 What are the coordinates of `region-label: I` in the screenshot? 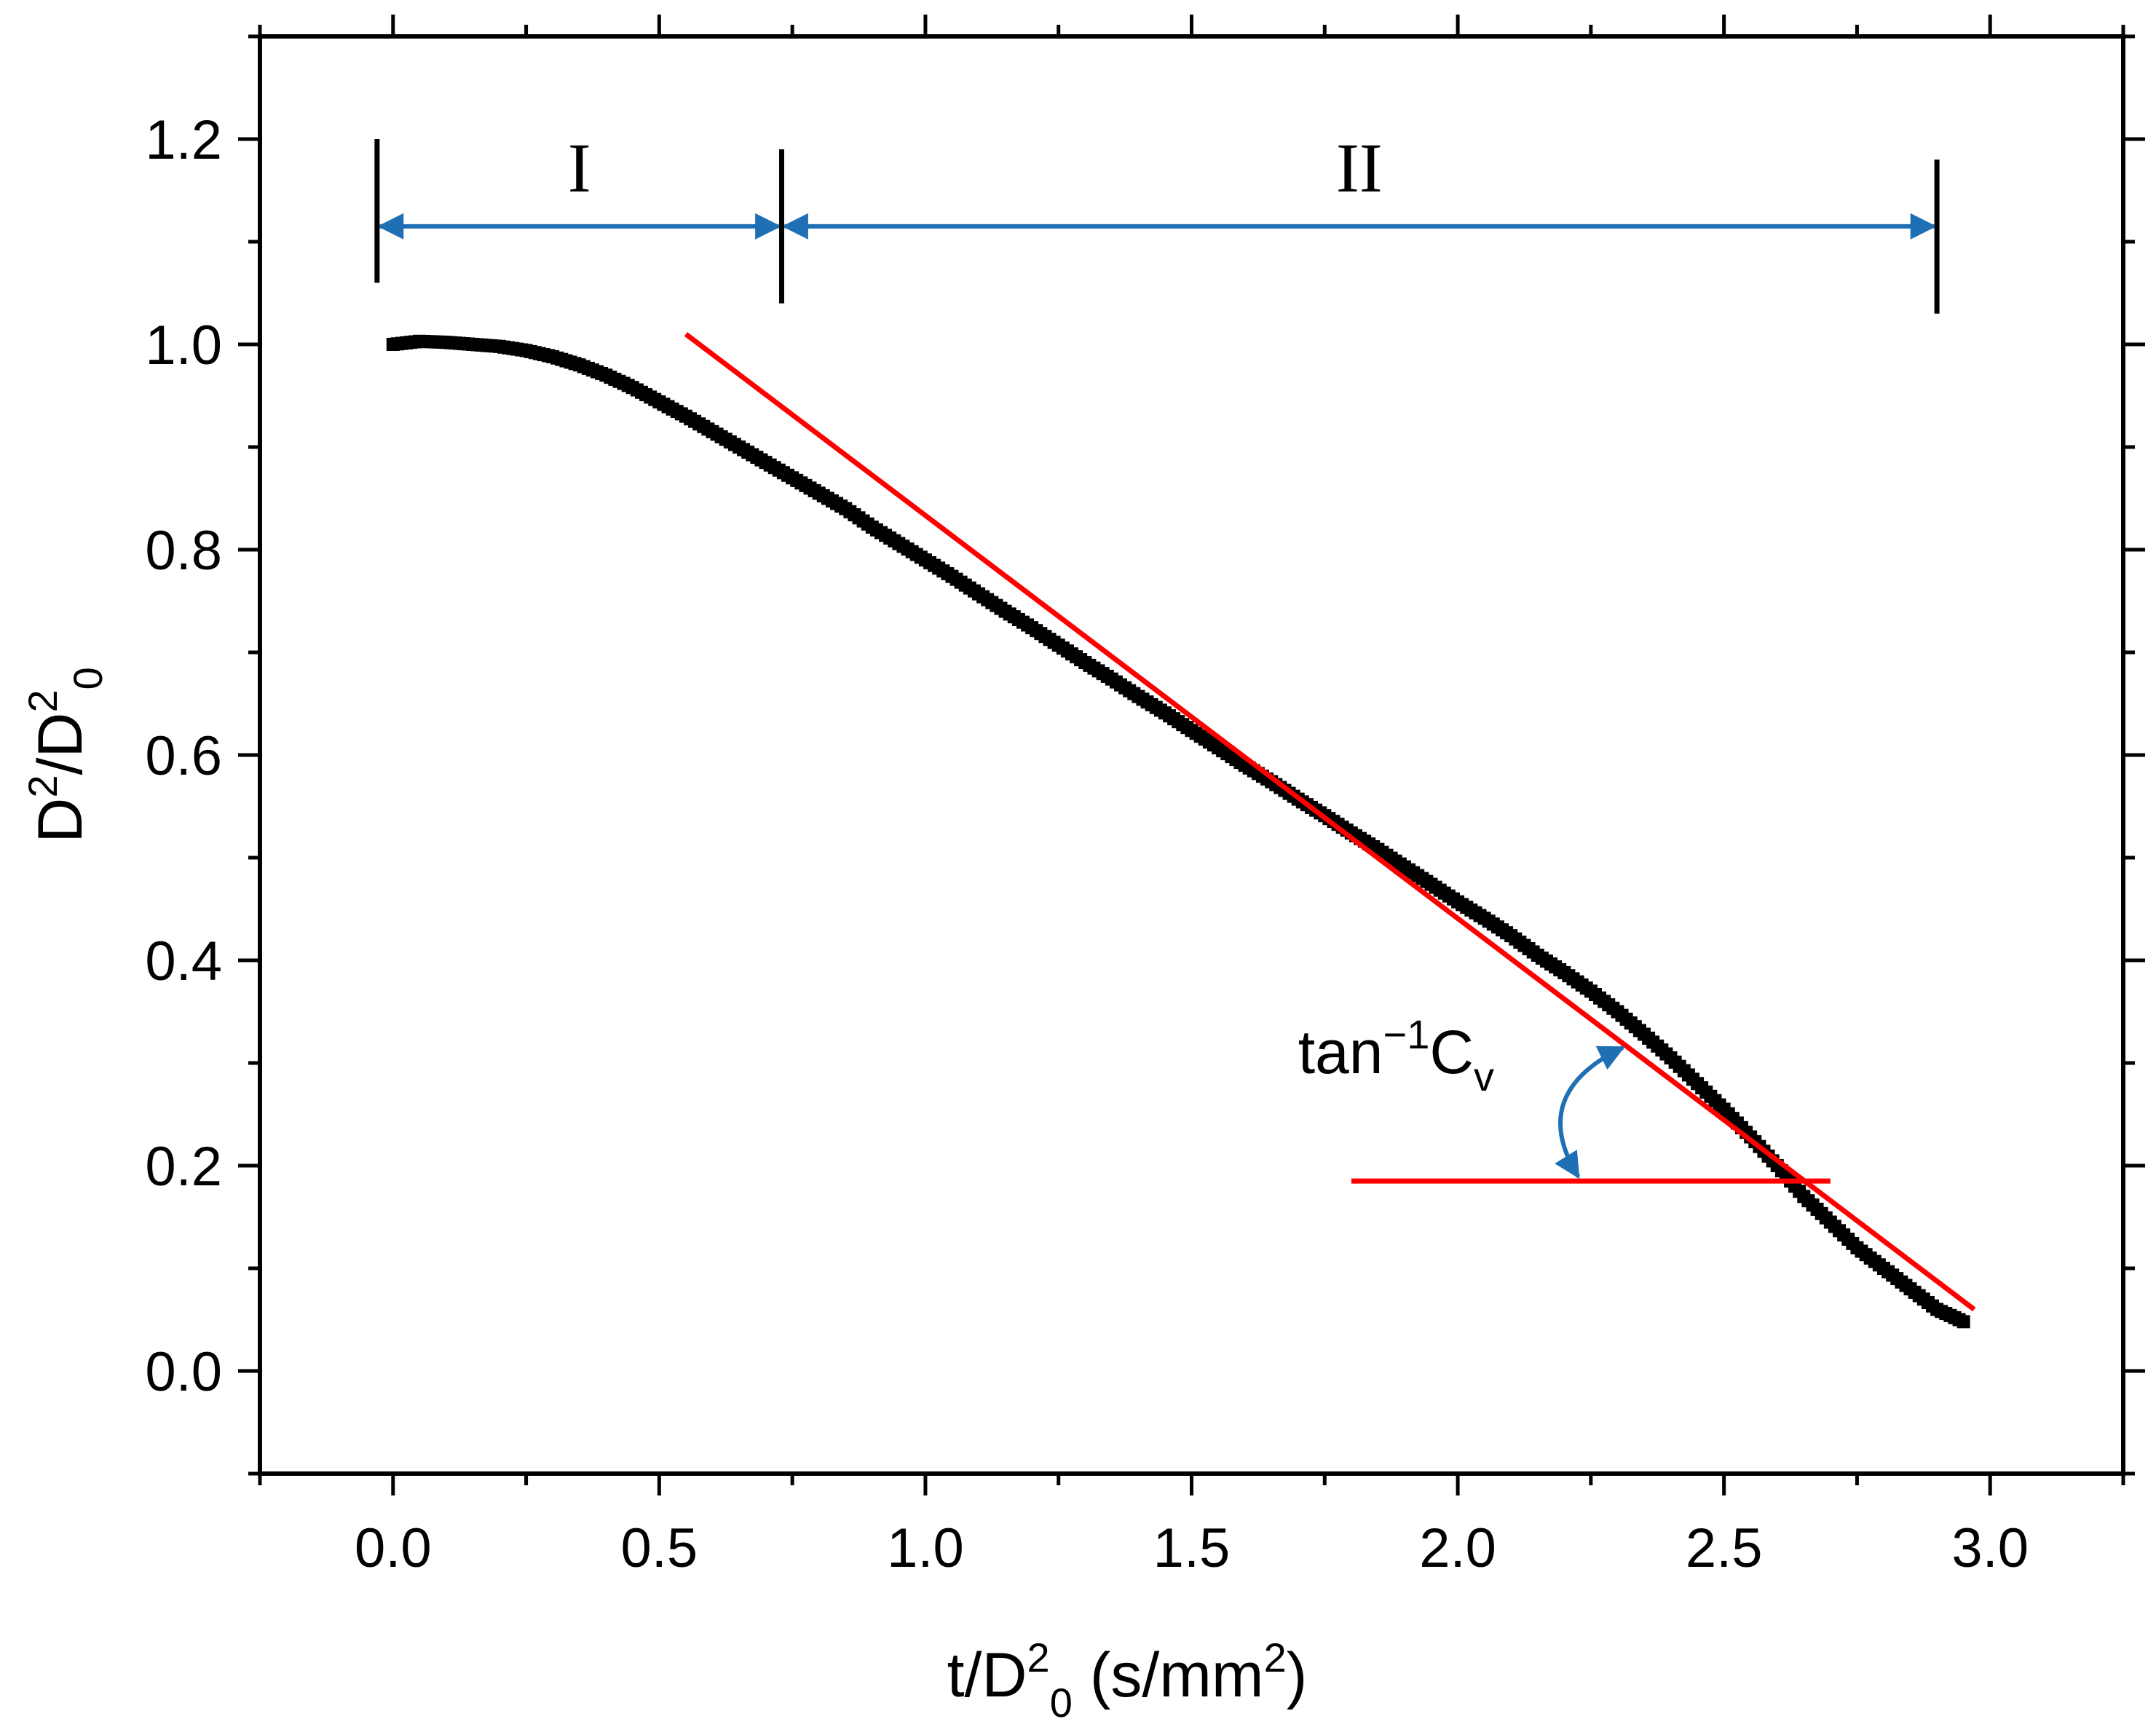 It's located at (579, 168).